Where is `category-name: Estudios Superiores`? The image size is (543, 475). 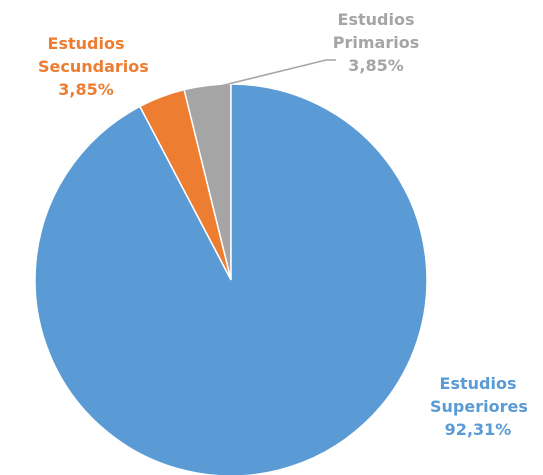
category-name: Estudios Superiores is located at coordinates (479, 395).